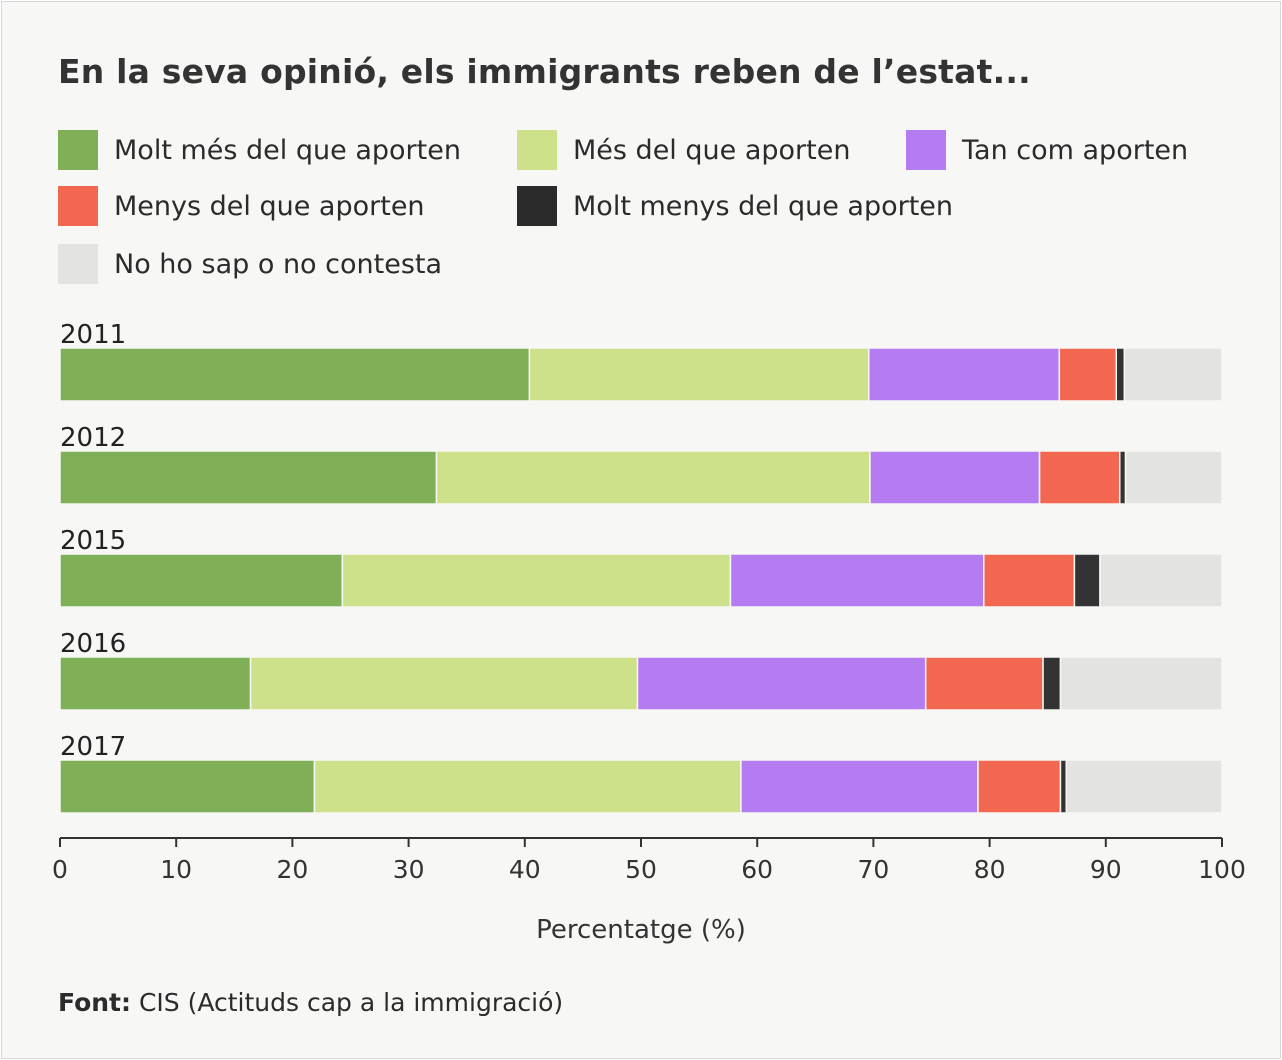  What do you see at coordinates (757, 869) in the screenshot?
I see `x-tick-label-60: 60` at bounding box center [757, 869].